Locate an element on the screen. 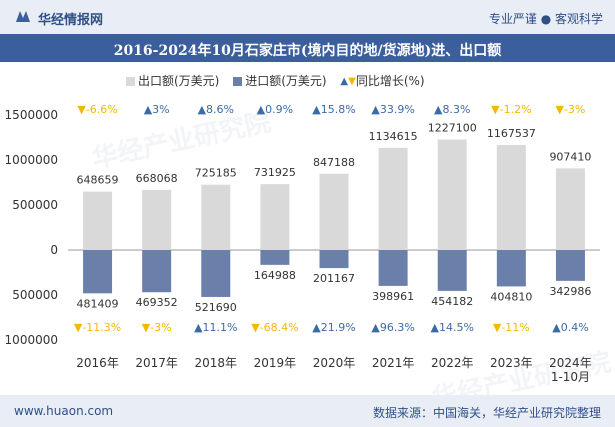 Image resolution: width=615 pixels, height=427 pixels. import-growth-label: ▲0.4% is located at coordinates (570, 327).